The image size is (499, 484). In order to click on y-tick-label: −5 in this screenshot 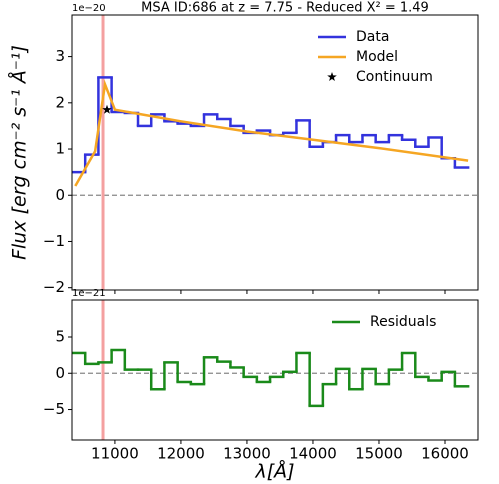, I will do `click(54, 409)`.